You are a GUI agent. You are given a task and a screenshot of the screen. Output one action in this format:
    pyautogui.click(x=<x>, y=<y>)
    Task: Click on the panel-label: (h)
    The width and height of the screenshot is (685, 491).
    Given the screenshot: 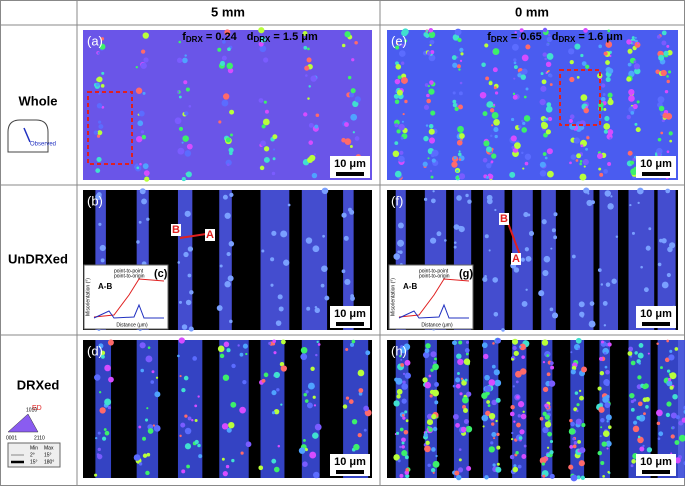 What is the action you would take?
    pyautogui.click(x=399, y=350)
    